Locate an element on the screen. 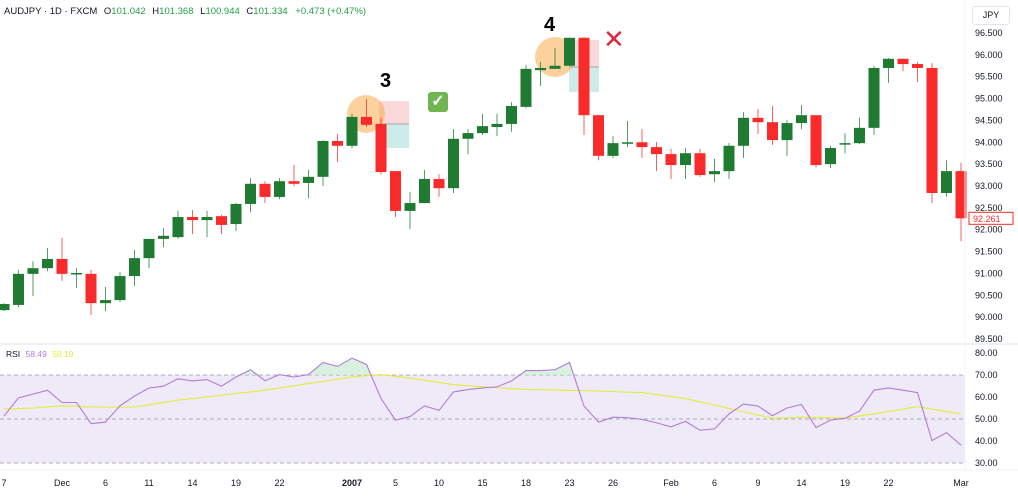 The height and width of the screenshot is (497, 1018). time-tick-label: 9 is located at coordinates (757, 483).